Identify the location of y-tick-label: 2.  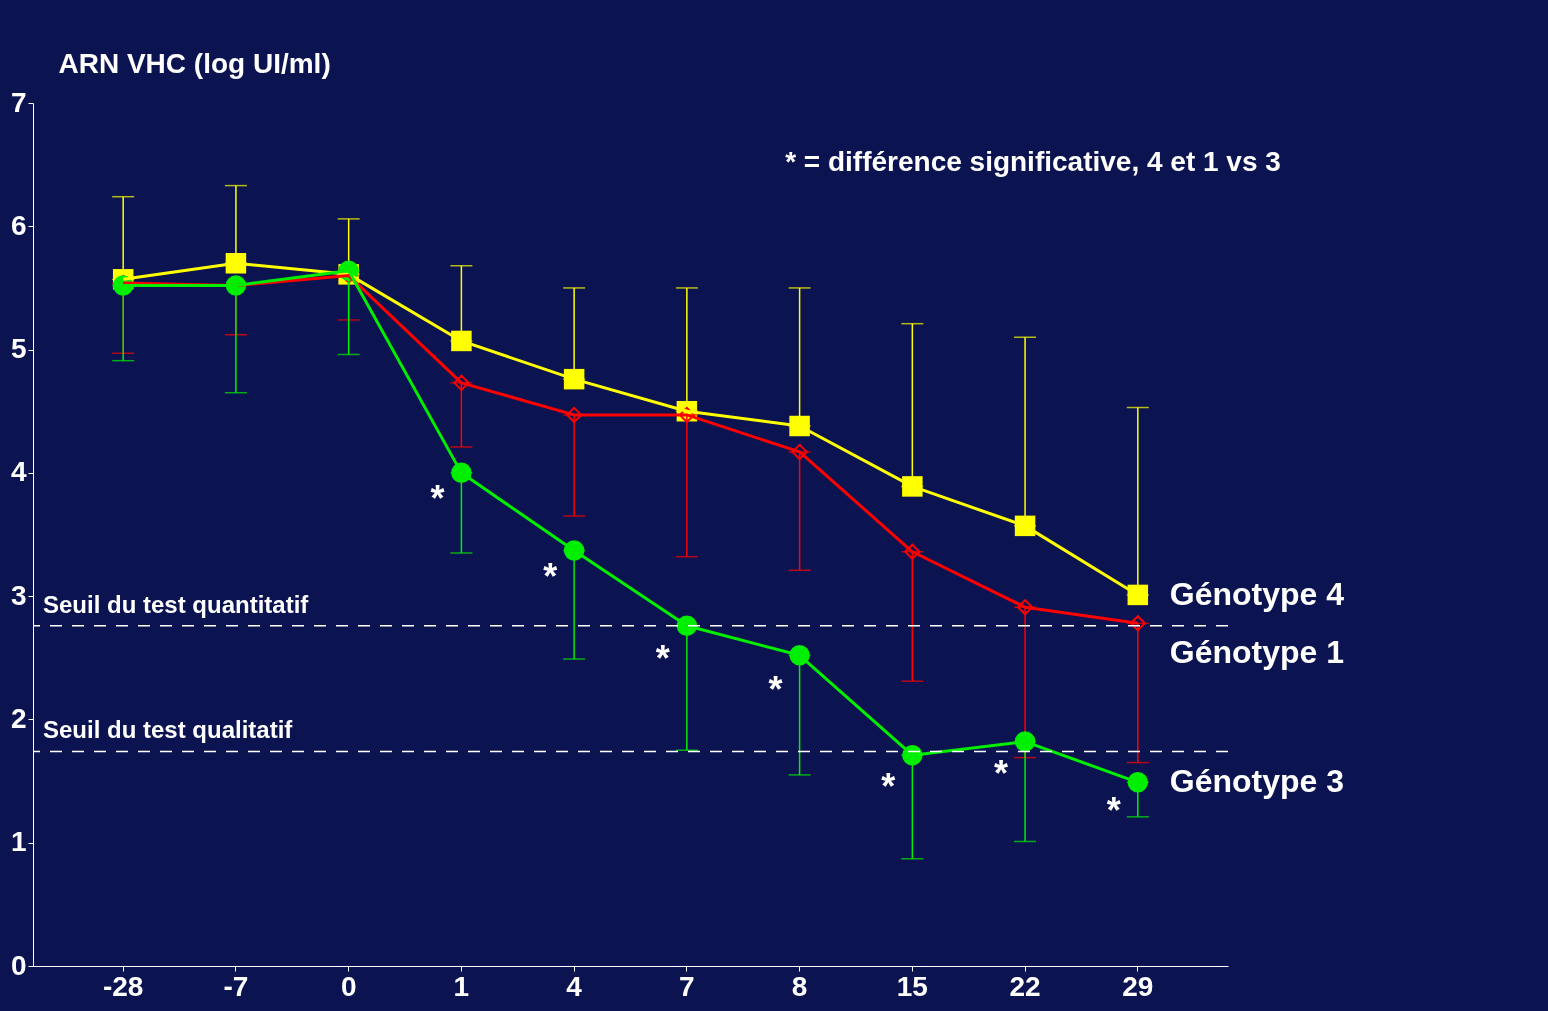
(18, 718).